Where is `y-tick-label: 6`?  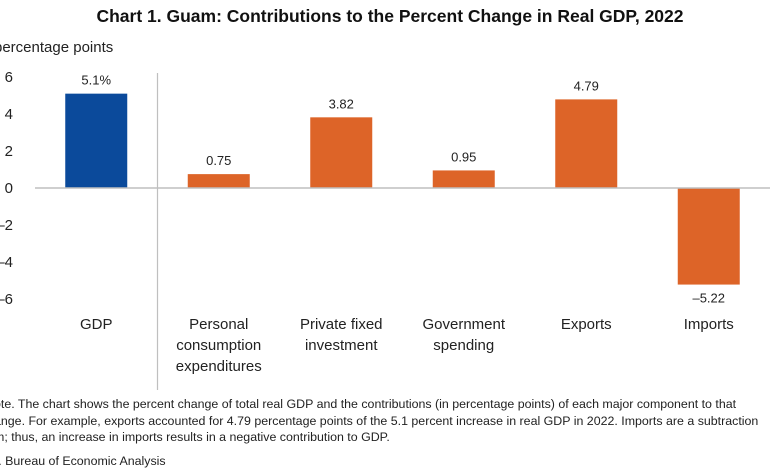
y-tick-label: 6 is located at coordinates (9, 77).